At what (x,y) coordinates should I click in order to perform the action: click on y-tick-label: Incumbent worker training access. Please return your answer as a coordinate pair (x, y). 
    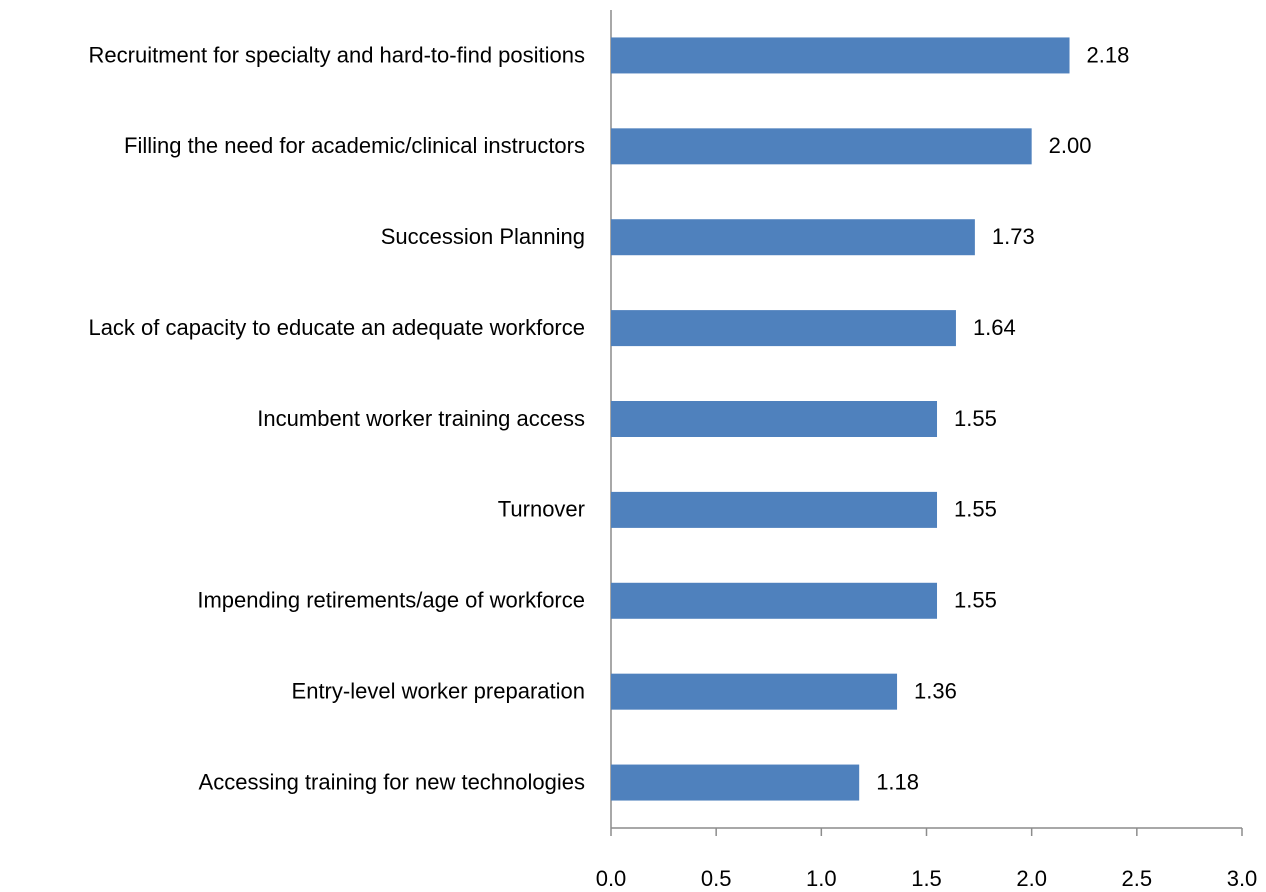
    Looking at the image, I should click on (421, 418).